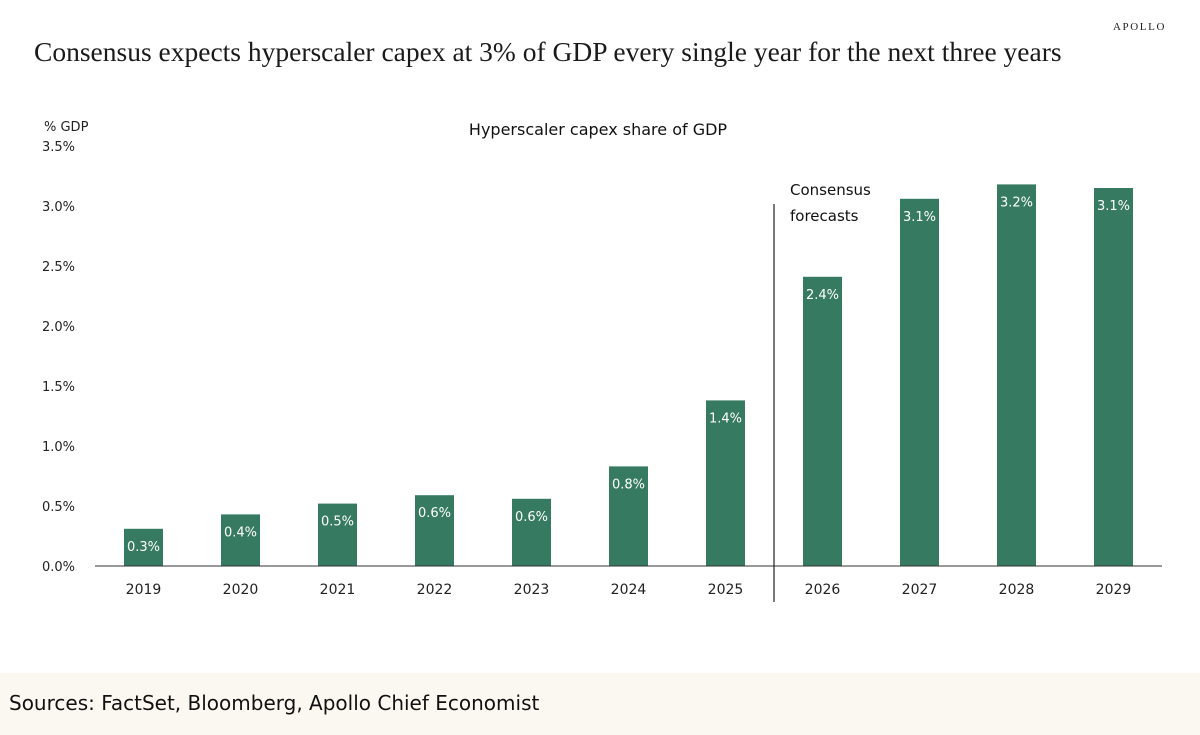 The width and height of the screenshot is (1200, 735). What do you see at coordinates (241, 590) in the screenshot?
I see `x-tick-label: 2020` at bounding box center [241, 590].